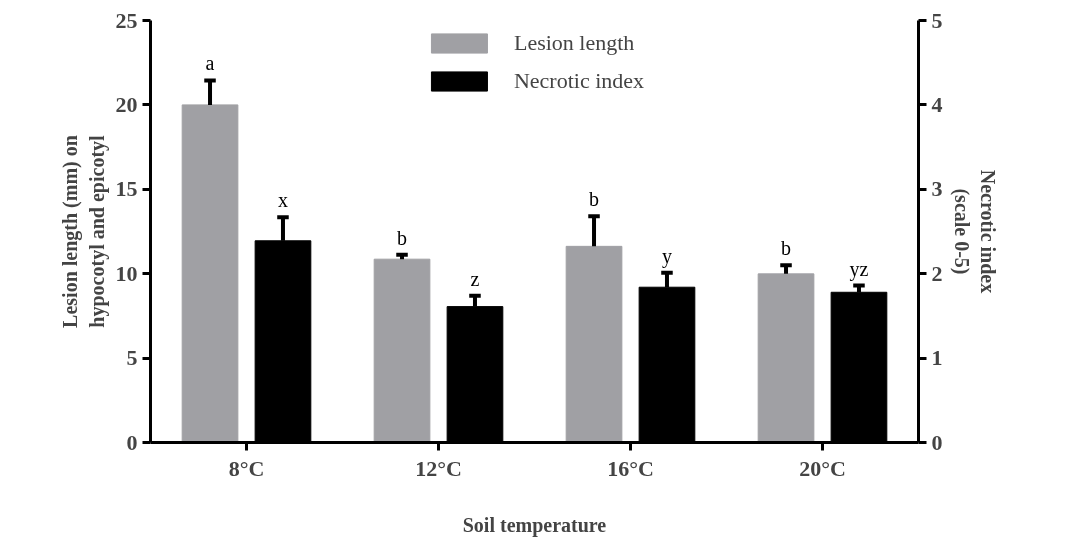 The image size is (1068, 542). I want to click on y2-tick-label: 5, so click(937, 20).